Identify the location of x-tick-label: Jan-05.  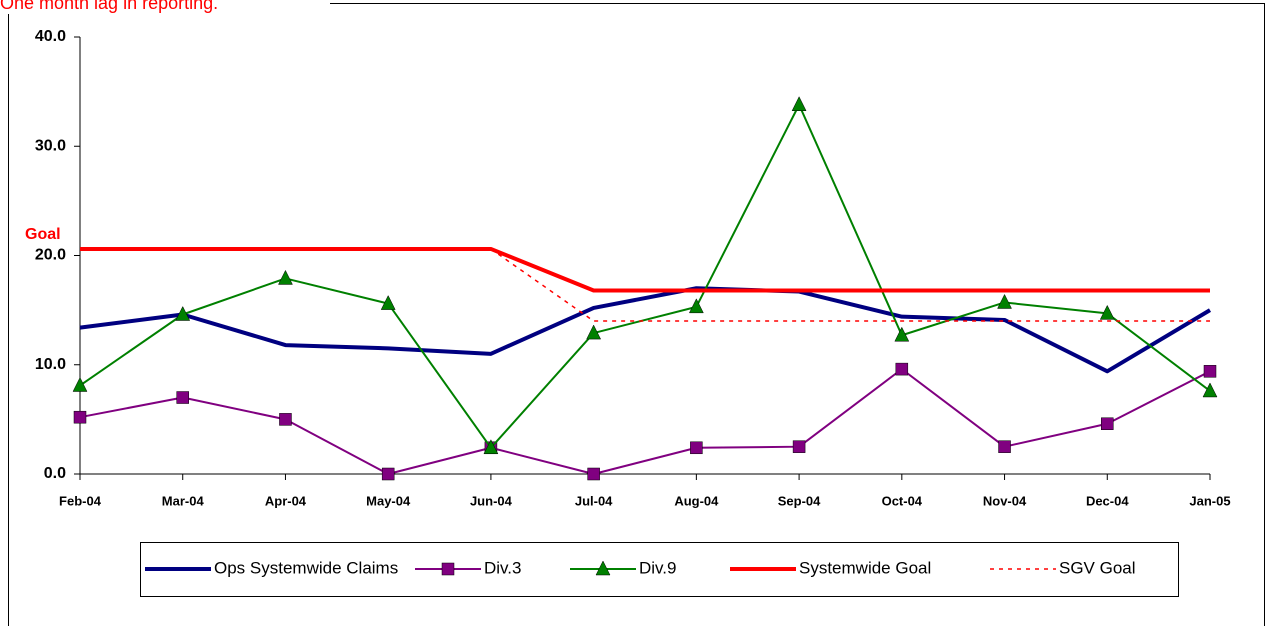
(1209, 500).